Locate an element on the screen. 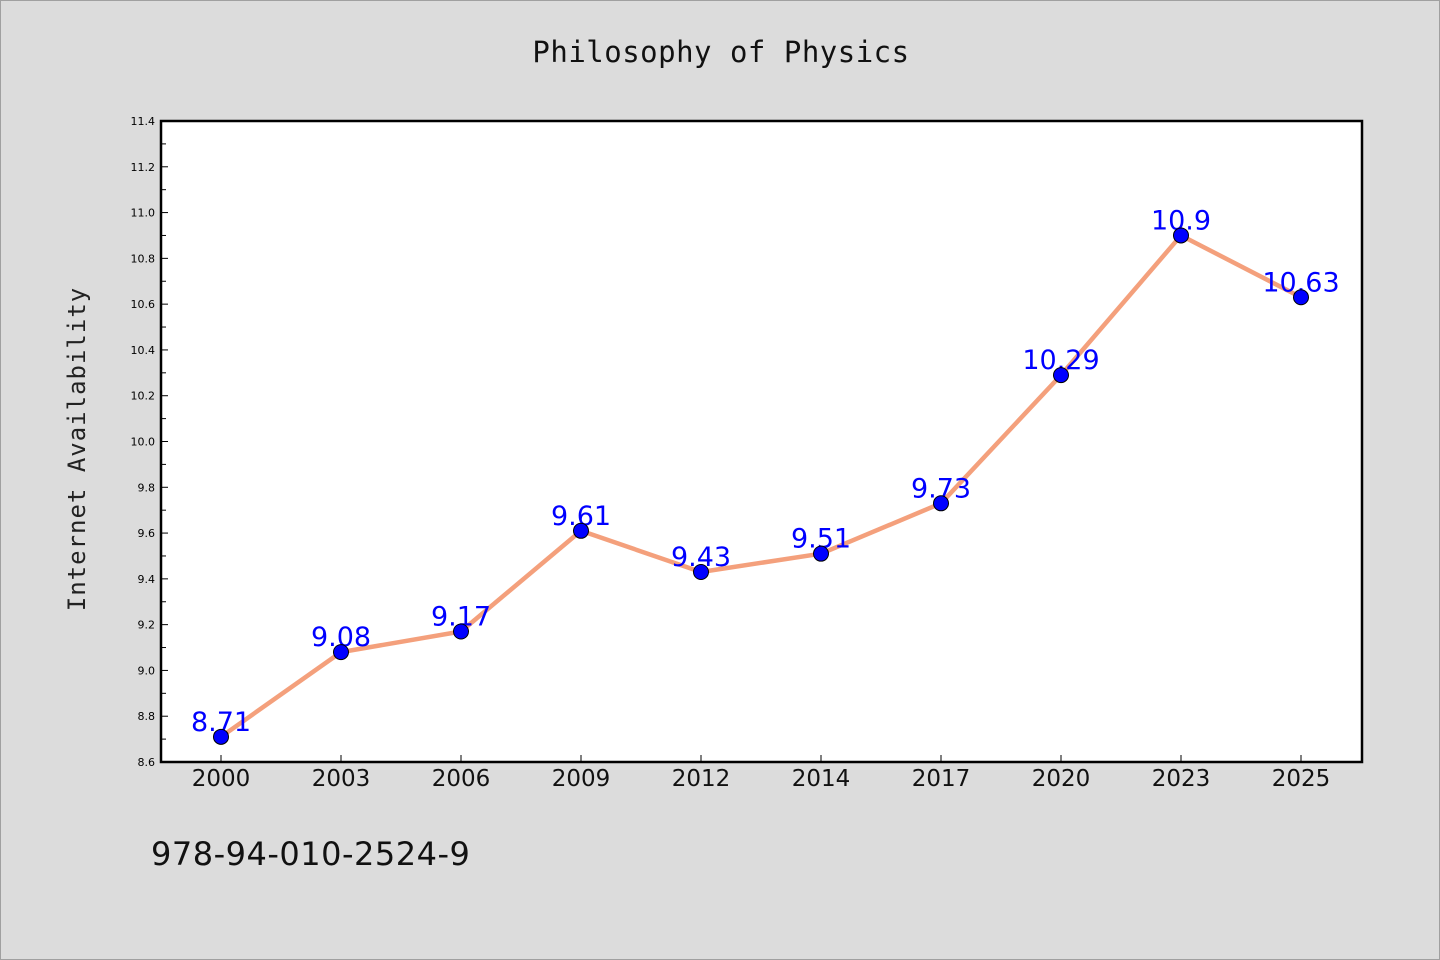  x-tick-label: 2009 is located at coordinates (581, 779).